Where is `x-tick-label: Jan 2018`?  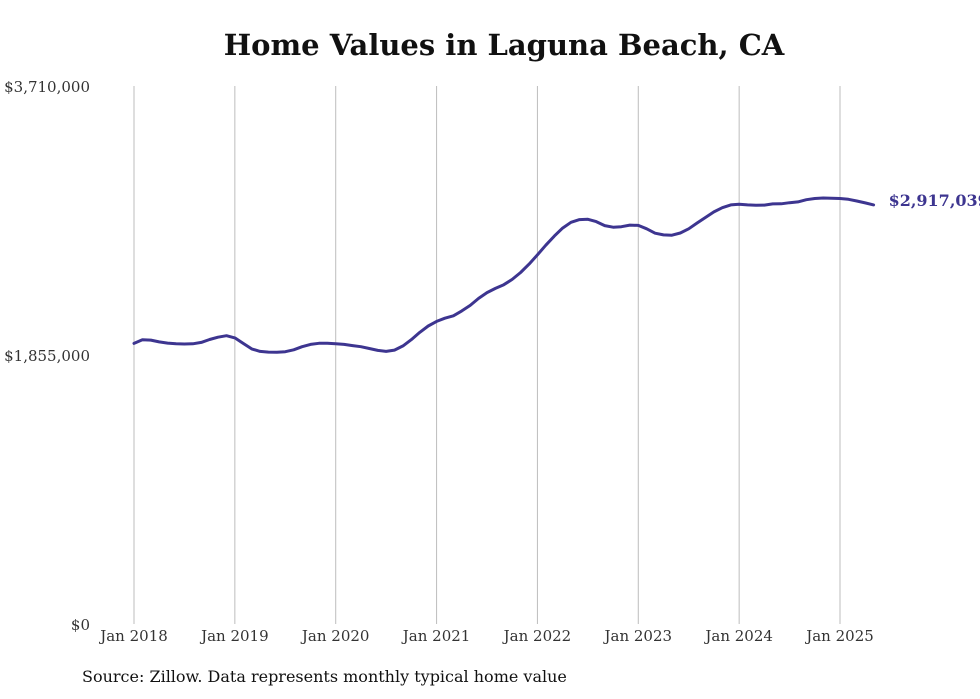 x-tick-label: Jan 2018 is located at coordinates (133, 636).